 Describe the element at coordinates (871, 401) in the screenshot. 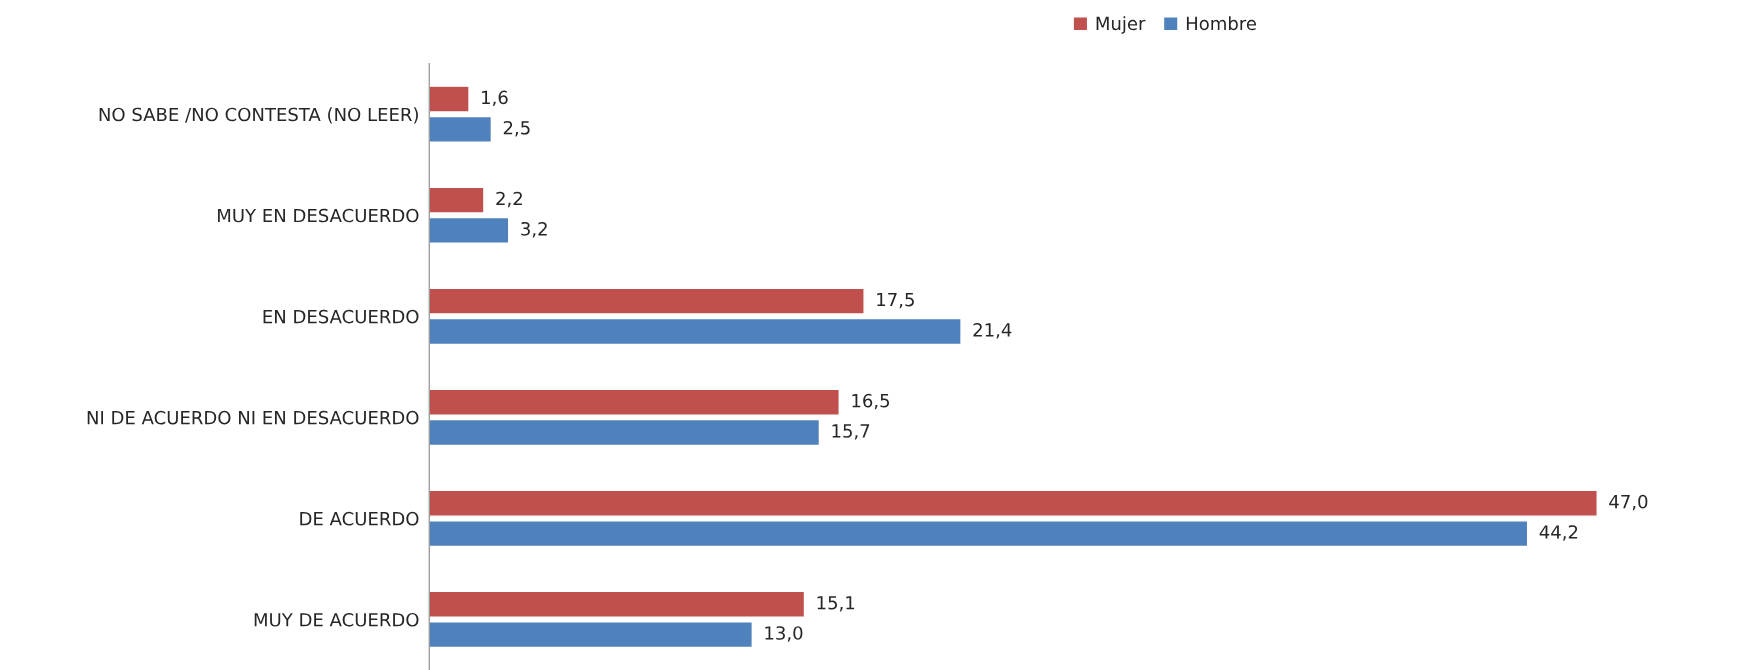

I see `data-label: 16,5` at that location.